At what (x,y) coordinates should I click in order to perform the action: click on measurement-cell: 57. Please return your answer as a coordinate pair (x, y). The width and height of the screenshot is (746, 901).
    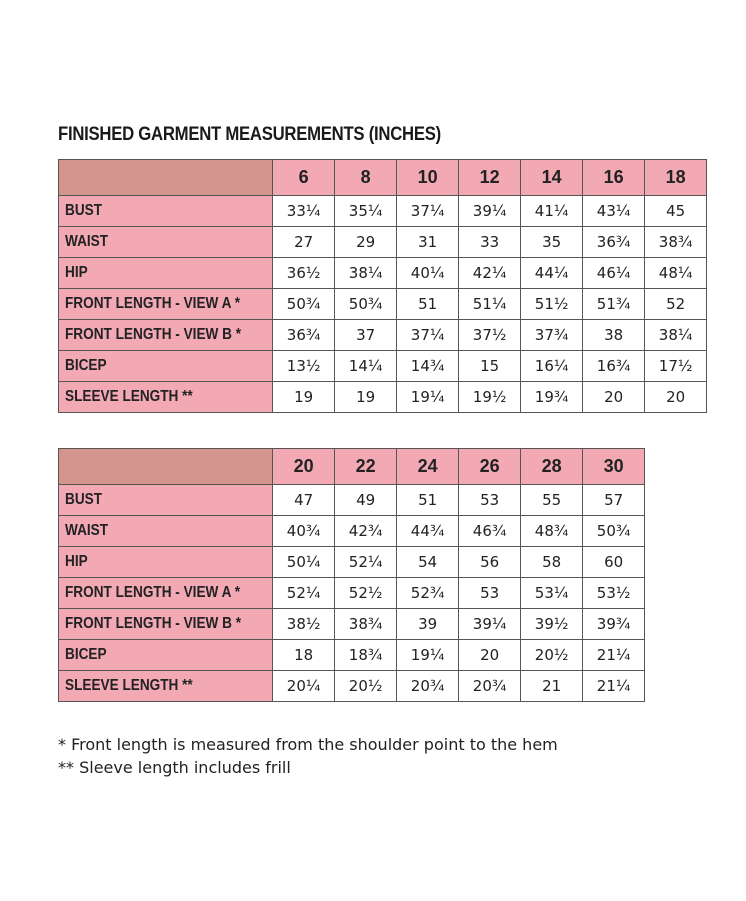
    Looking at the image, I should click on (614, 500).